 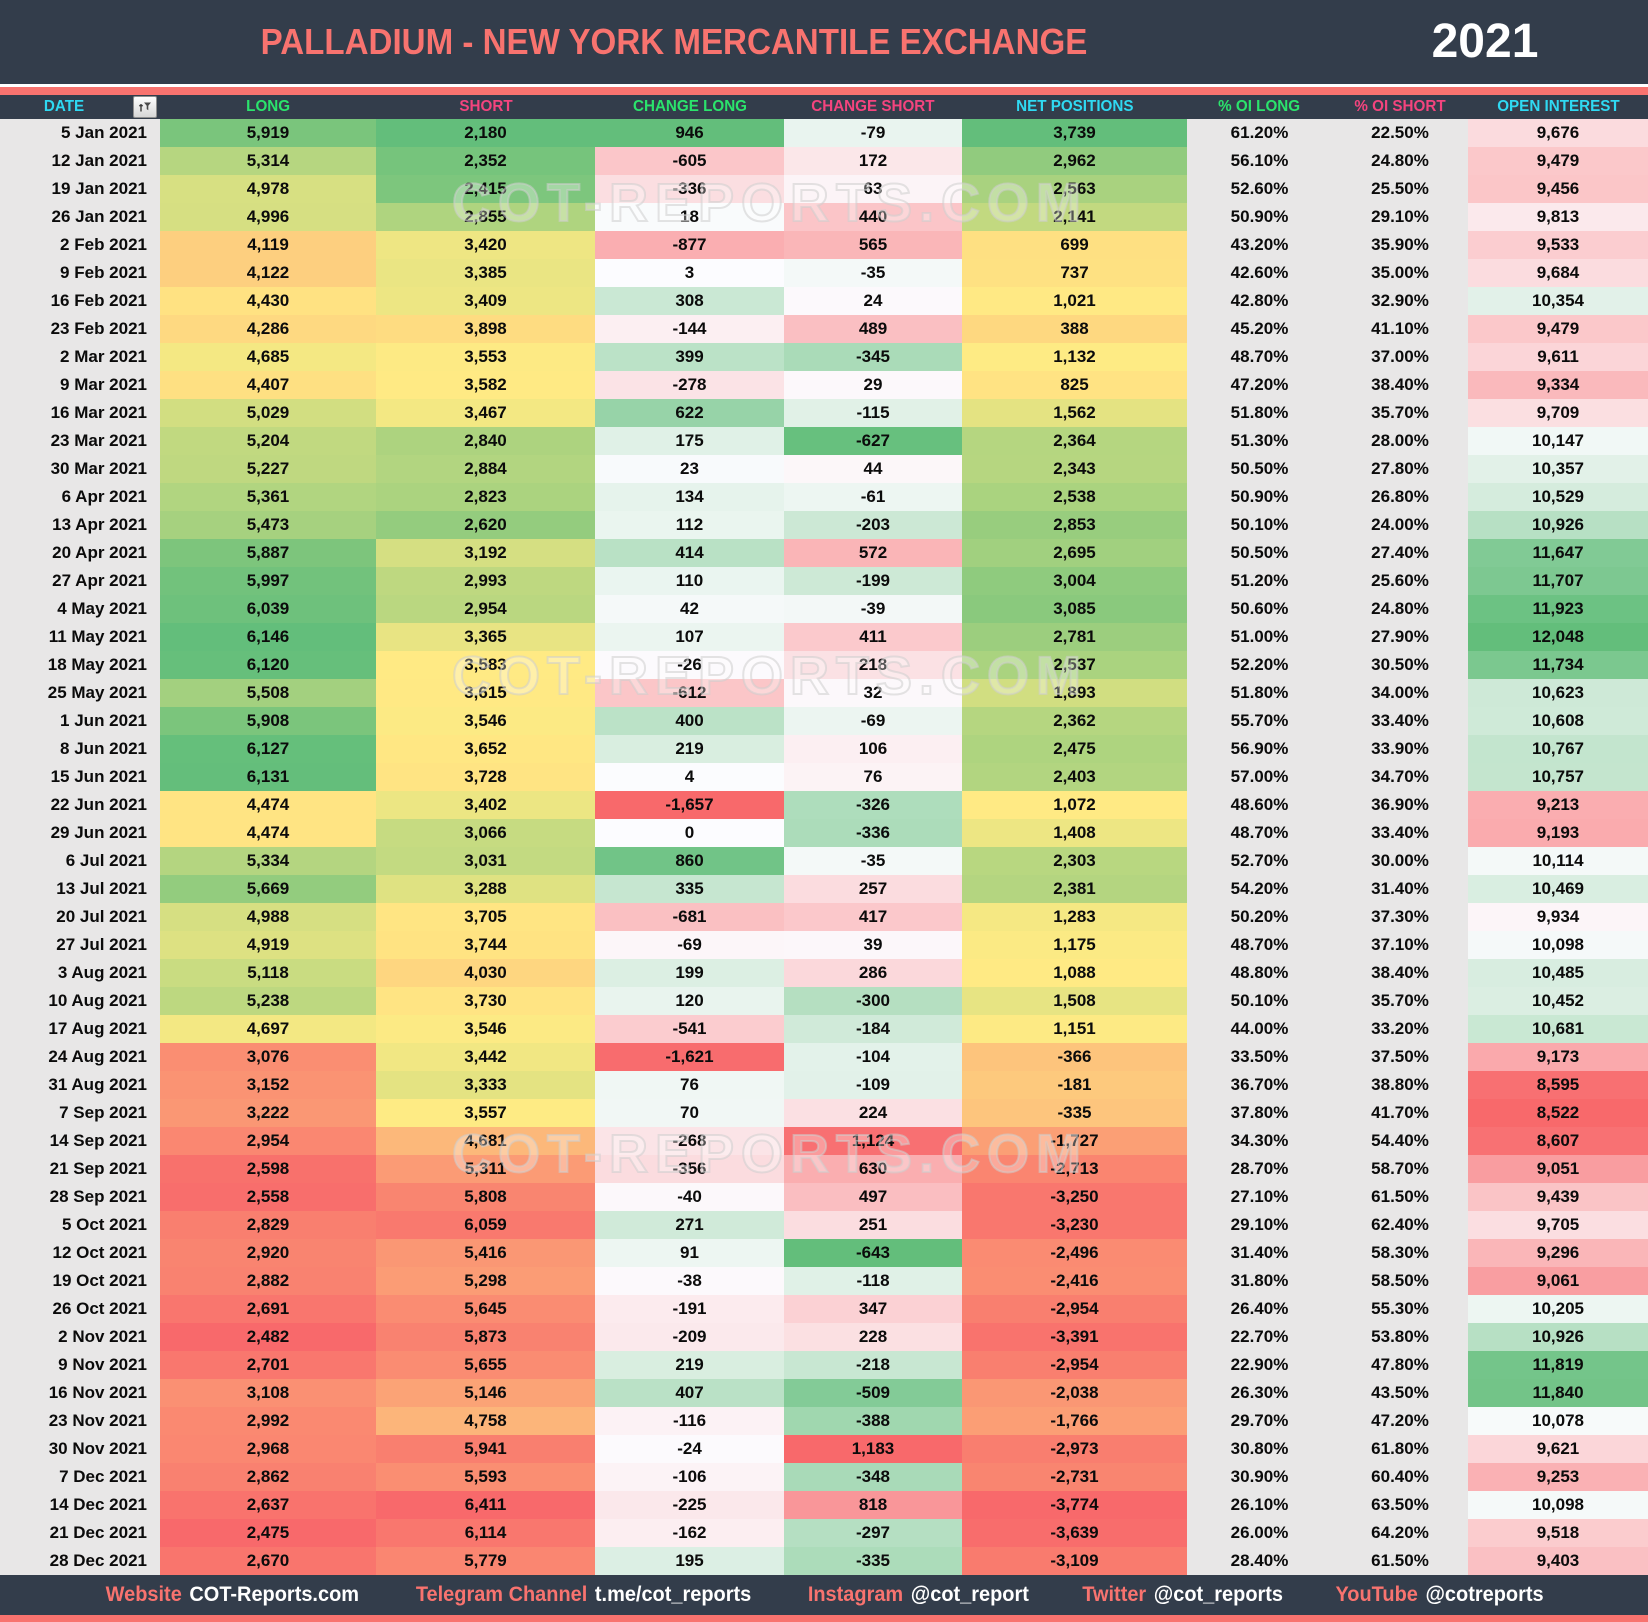 What do you see at coordinates (485, 609) in the screenshot?
I see `cell-short: 2,954` at bounding box center [485, 609].